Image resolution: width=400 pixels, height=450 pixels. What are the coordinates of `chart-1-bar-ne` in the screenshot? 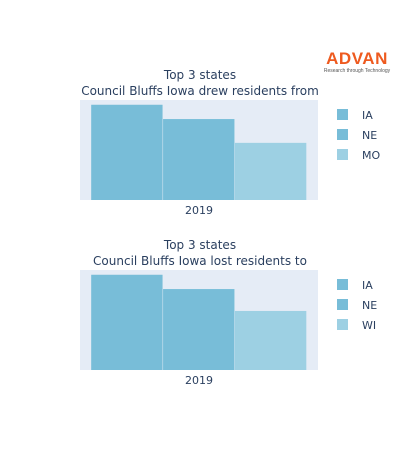 It's located at (199, 329).